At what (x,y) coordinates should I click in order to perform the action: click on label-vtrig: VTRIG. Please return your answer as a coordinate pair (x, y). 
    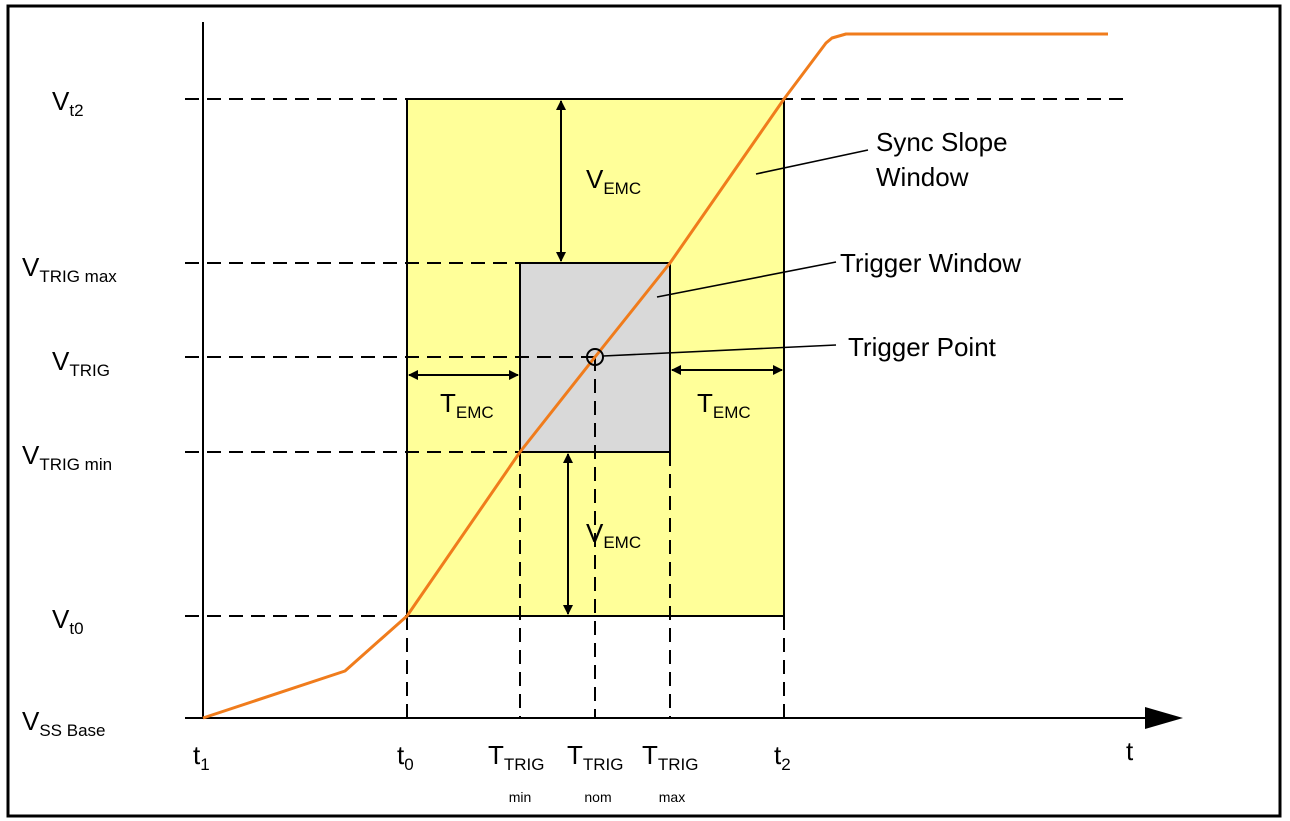
    Looking at the image, I should click on (81, 363).